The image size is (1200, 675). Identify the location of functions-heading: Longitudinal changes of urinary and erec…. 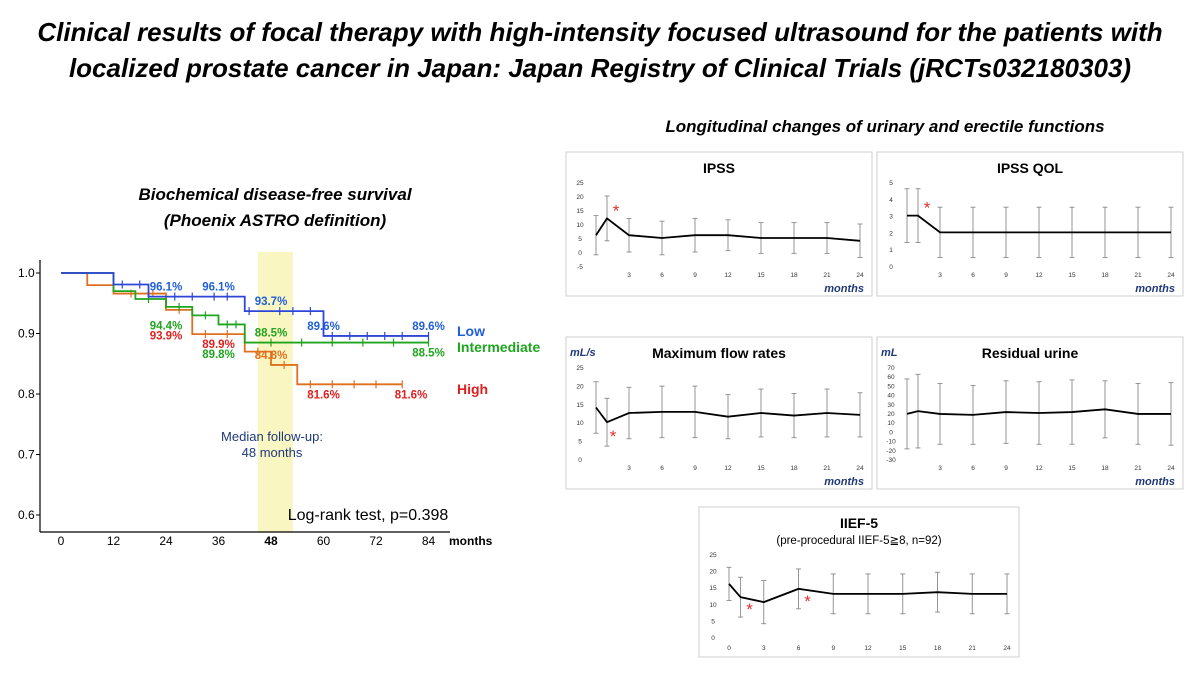
(884, 126).